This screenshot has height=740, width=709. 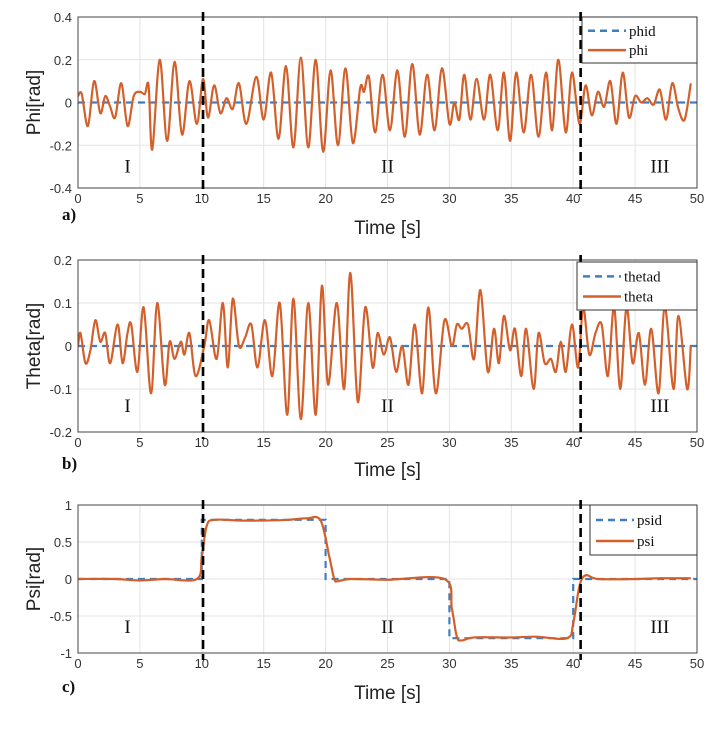 What do you see at coordinates (66, 653) in the screenshot?
I see `y-tick-label: -1` at bounding box center [66, 653].